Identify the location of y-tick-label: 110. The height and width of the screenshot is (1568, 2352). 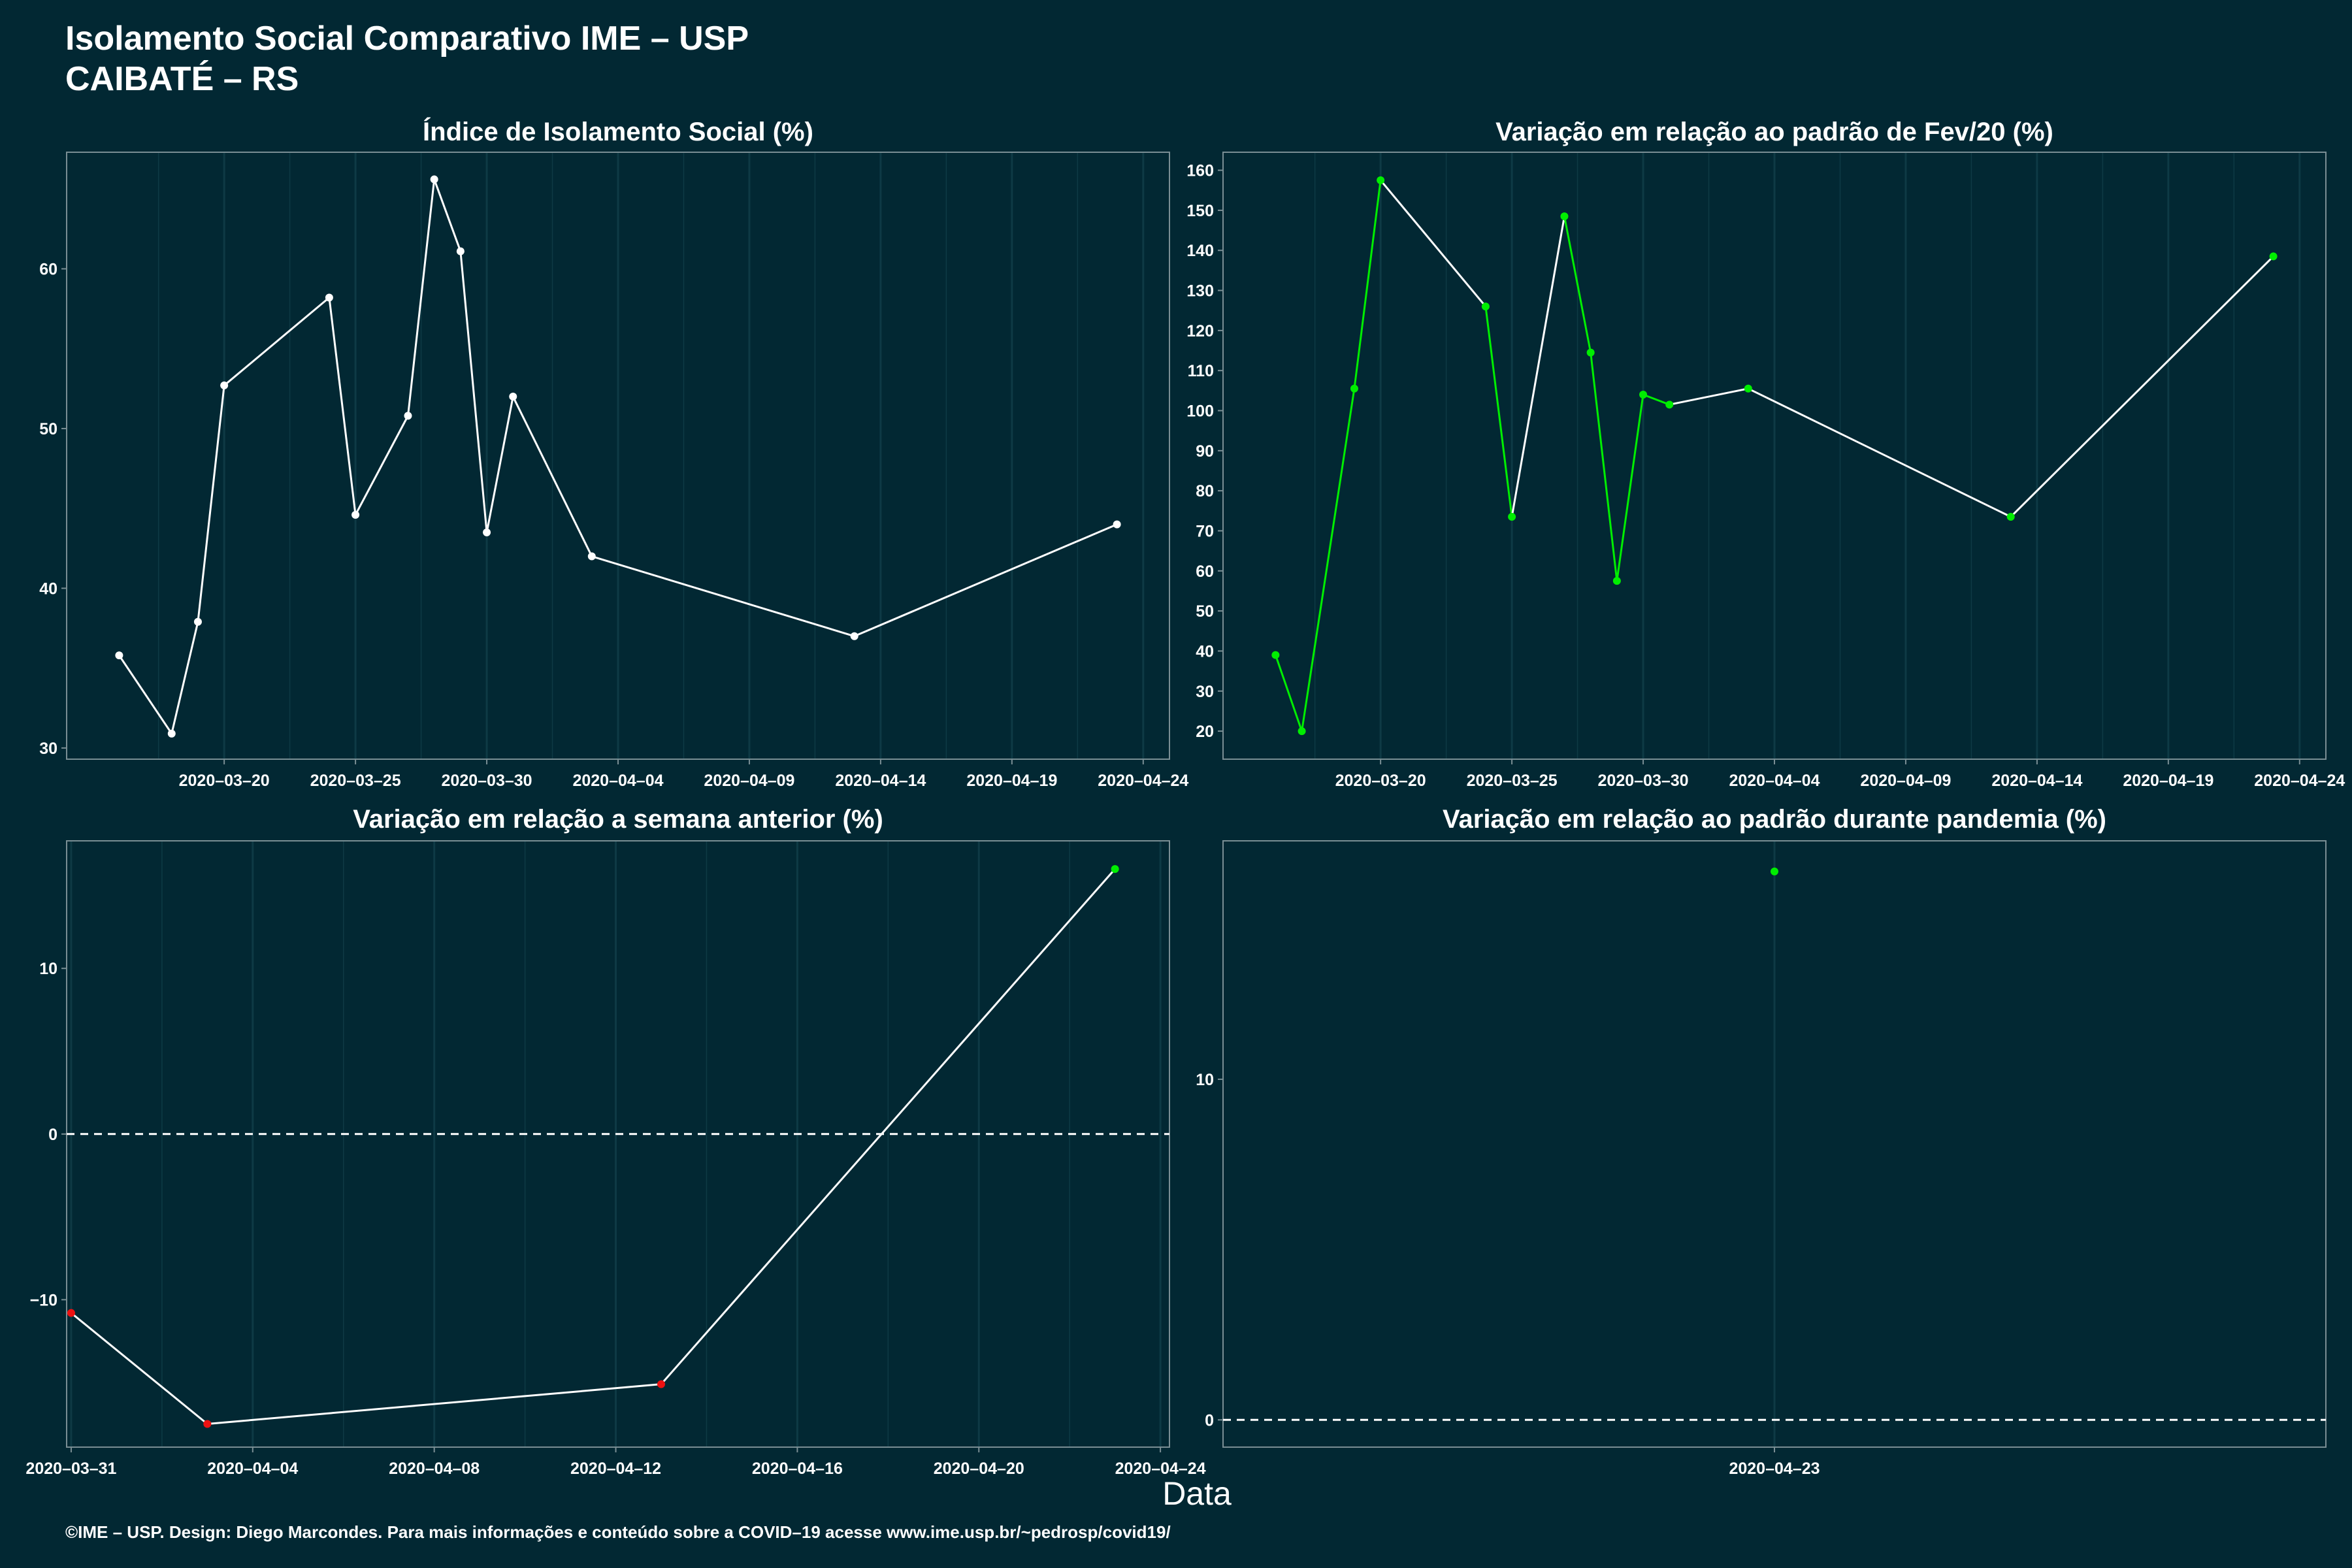
(1201, 371).